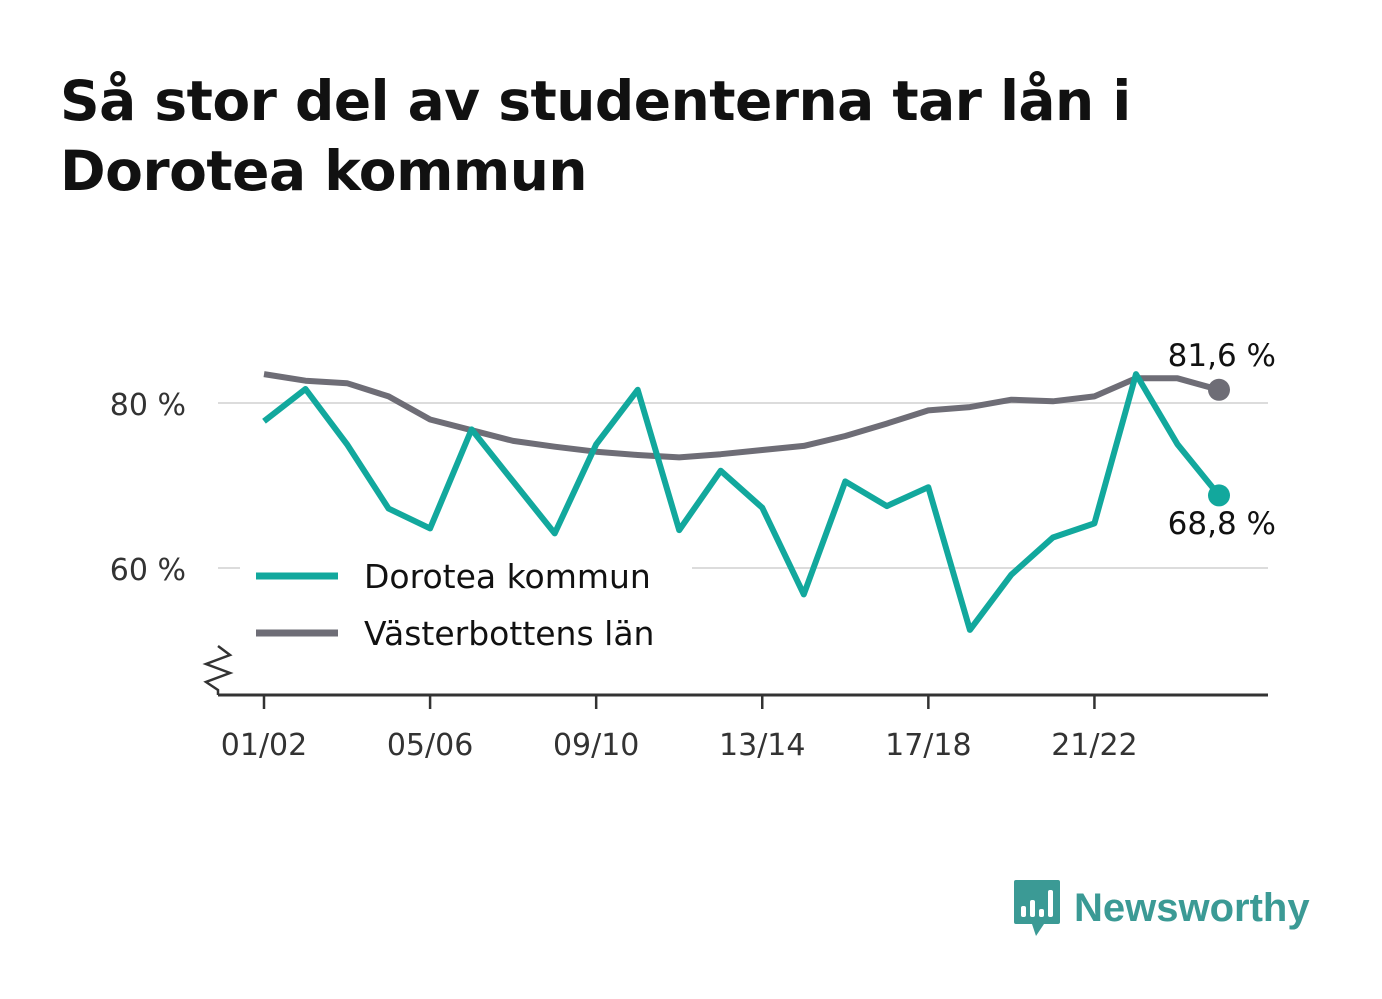 The height and width of the screenshot is (999, 1382). I want to click on end-labels: 81,6 % 68,8 %, so click(1222, 440).